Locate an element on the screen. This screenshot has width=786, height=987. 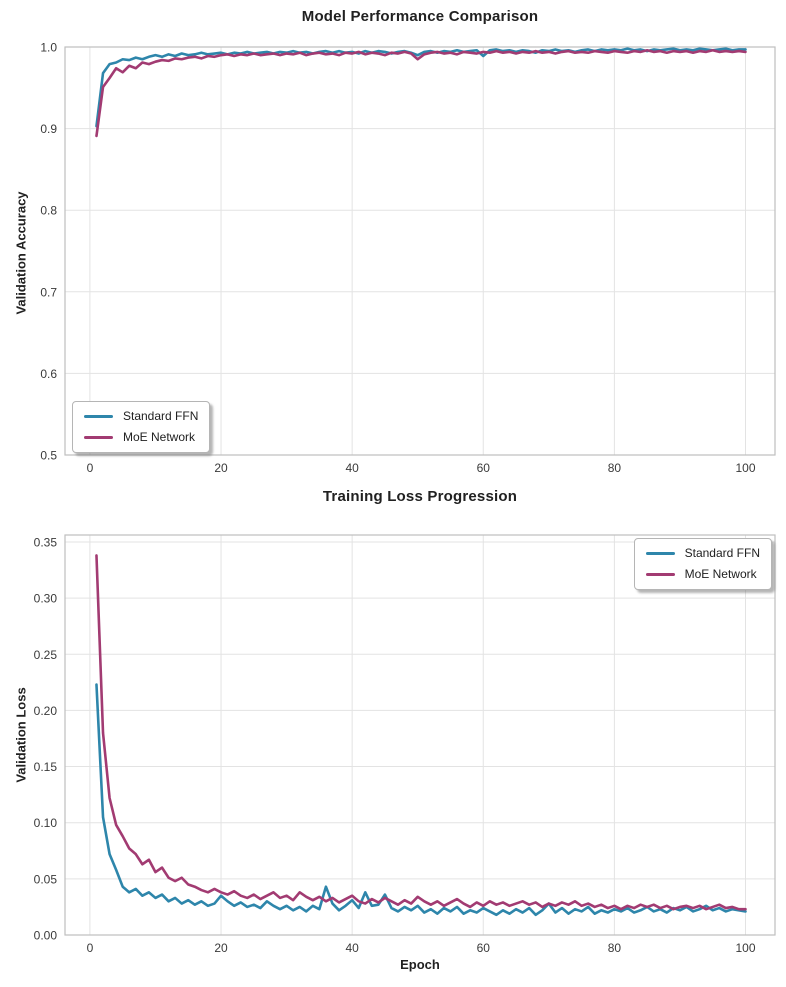
accuracy-y-axis-label: Validation Accuracy is located at coordinates (21, 253).